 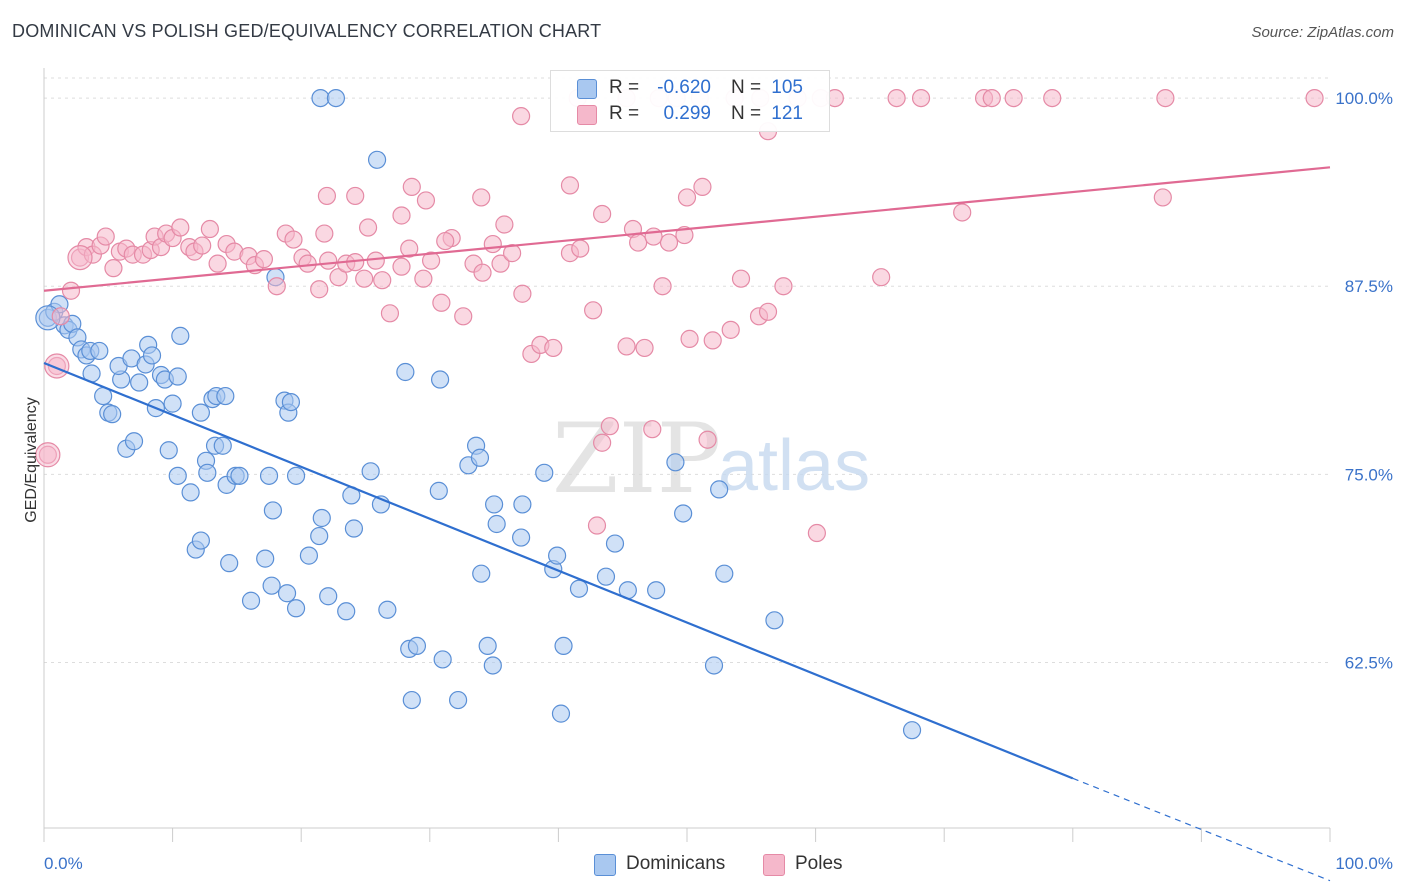 I want to click on legend-label-dominicans: Dominicans, so click(x=676, y=863).